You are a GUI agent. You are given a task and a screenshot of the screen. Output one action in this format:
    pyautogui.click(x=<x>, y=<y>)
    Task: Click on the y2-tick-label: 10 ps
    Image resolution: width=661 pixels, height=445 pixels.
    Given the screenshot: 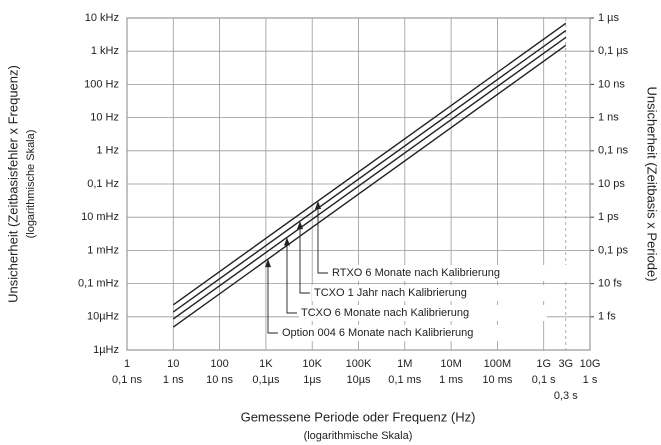 What is the action you would take?
    pyautogui.click(x=611, y=184)
    